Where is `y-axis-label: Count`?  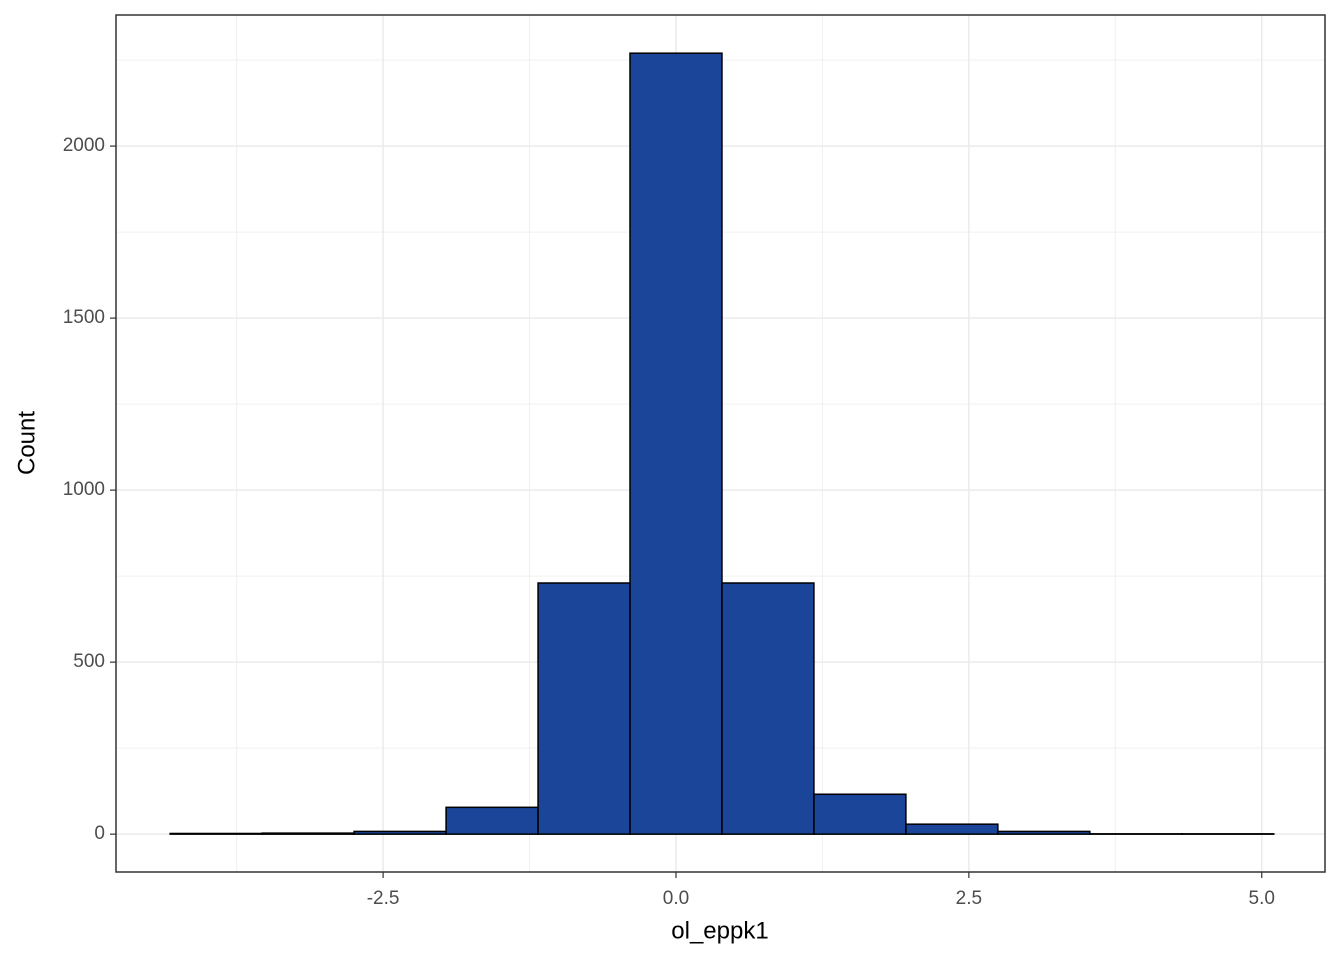 y-axis-label: Count is located at coordinates (26, 443).